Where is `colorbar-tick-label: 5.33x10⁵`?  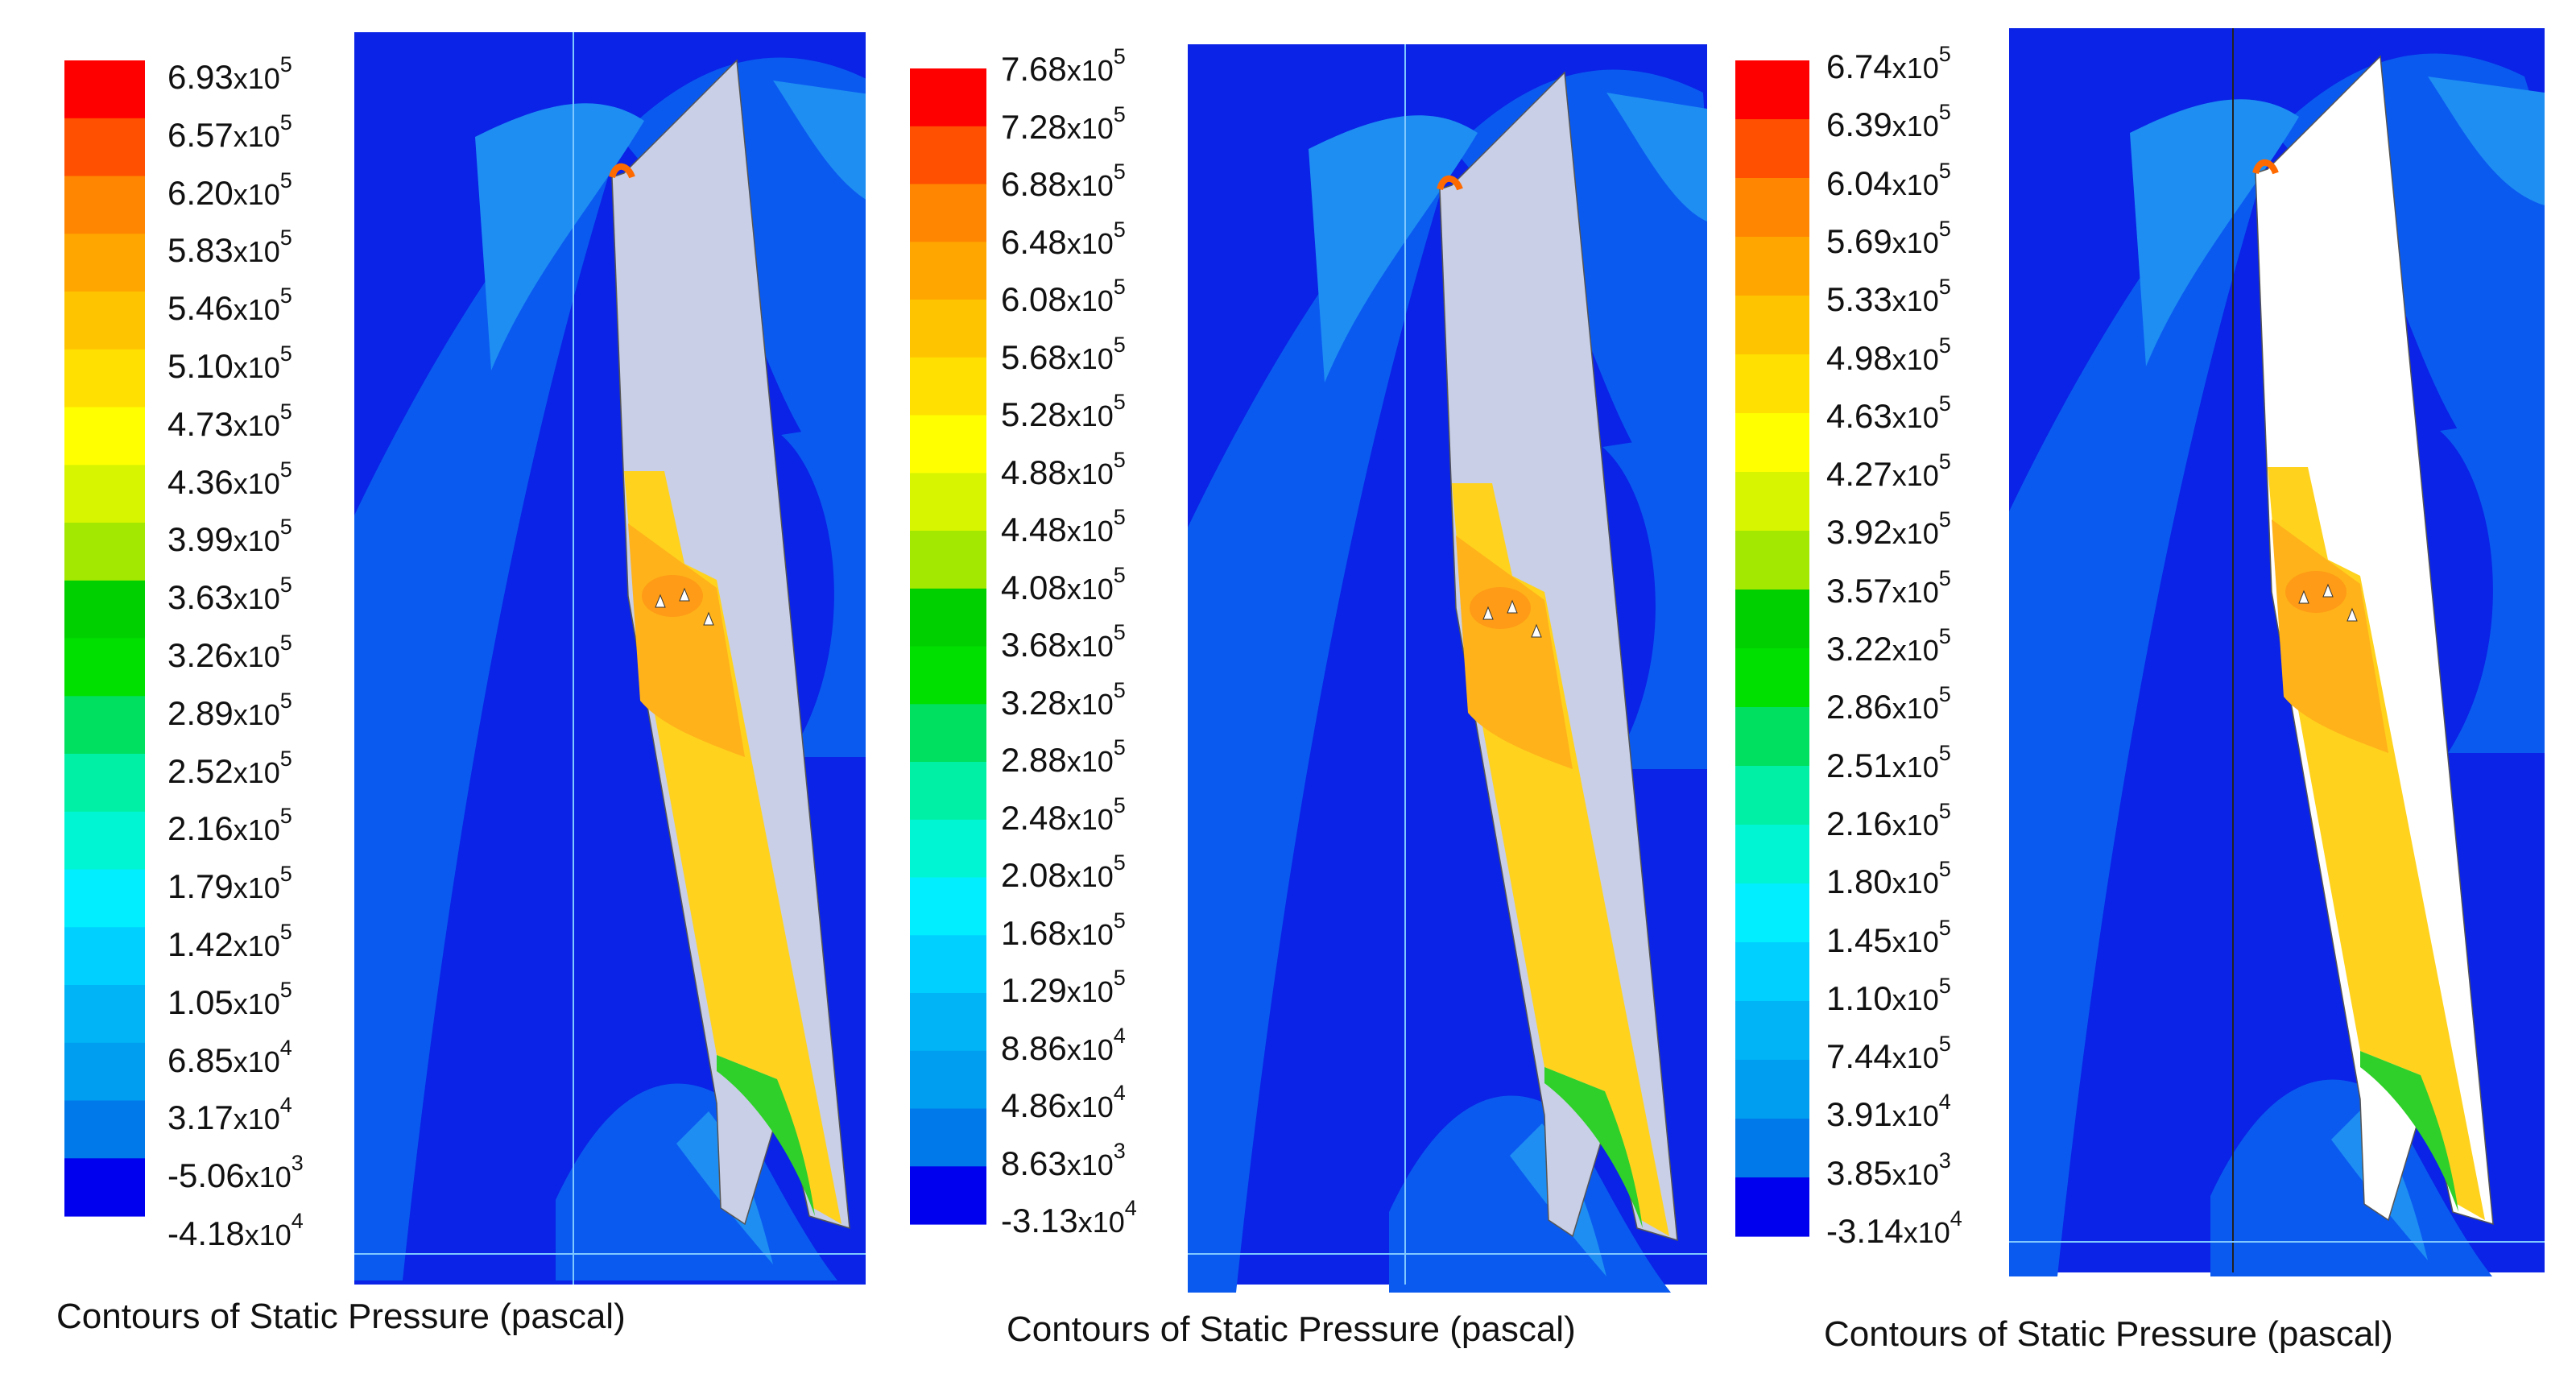 colorbar-tick-label: 5.33x10⁵ is located at coordinates (1889, 296).